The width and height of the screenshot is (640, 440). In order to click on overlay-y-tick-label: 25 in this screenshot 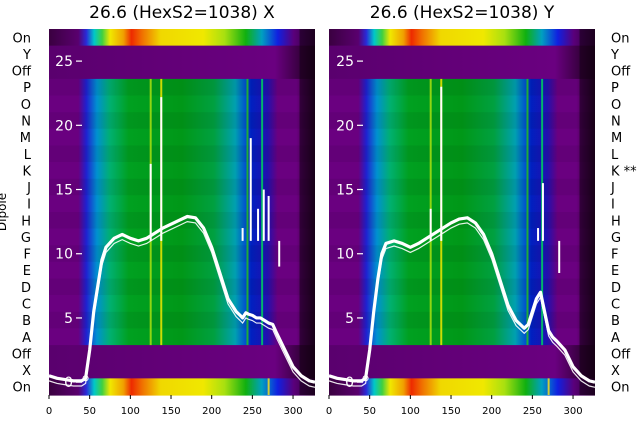, I will do `click(64, 62)`.